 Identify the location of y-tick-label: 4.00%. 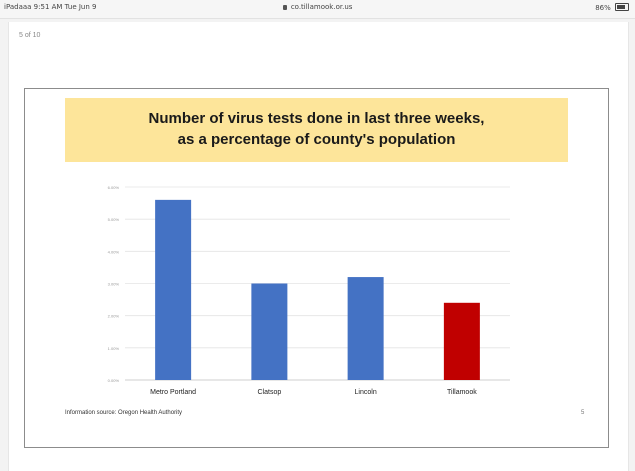
(114, 251).